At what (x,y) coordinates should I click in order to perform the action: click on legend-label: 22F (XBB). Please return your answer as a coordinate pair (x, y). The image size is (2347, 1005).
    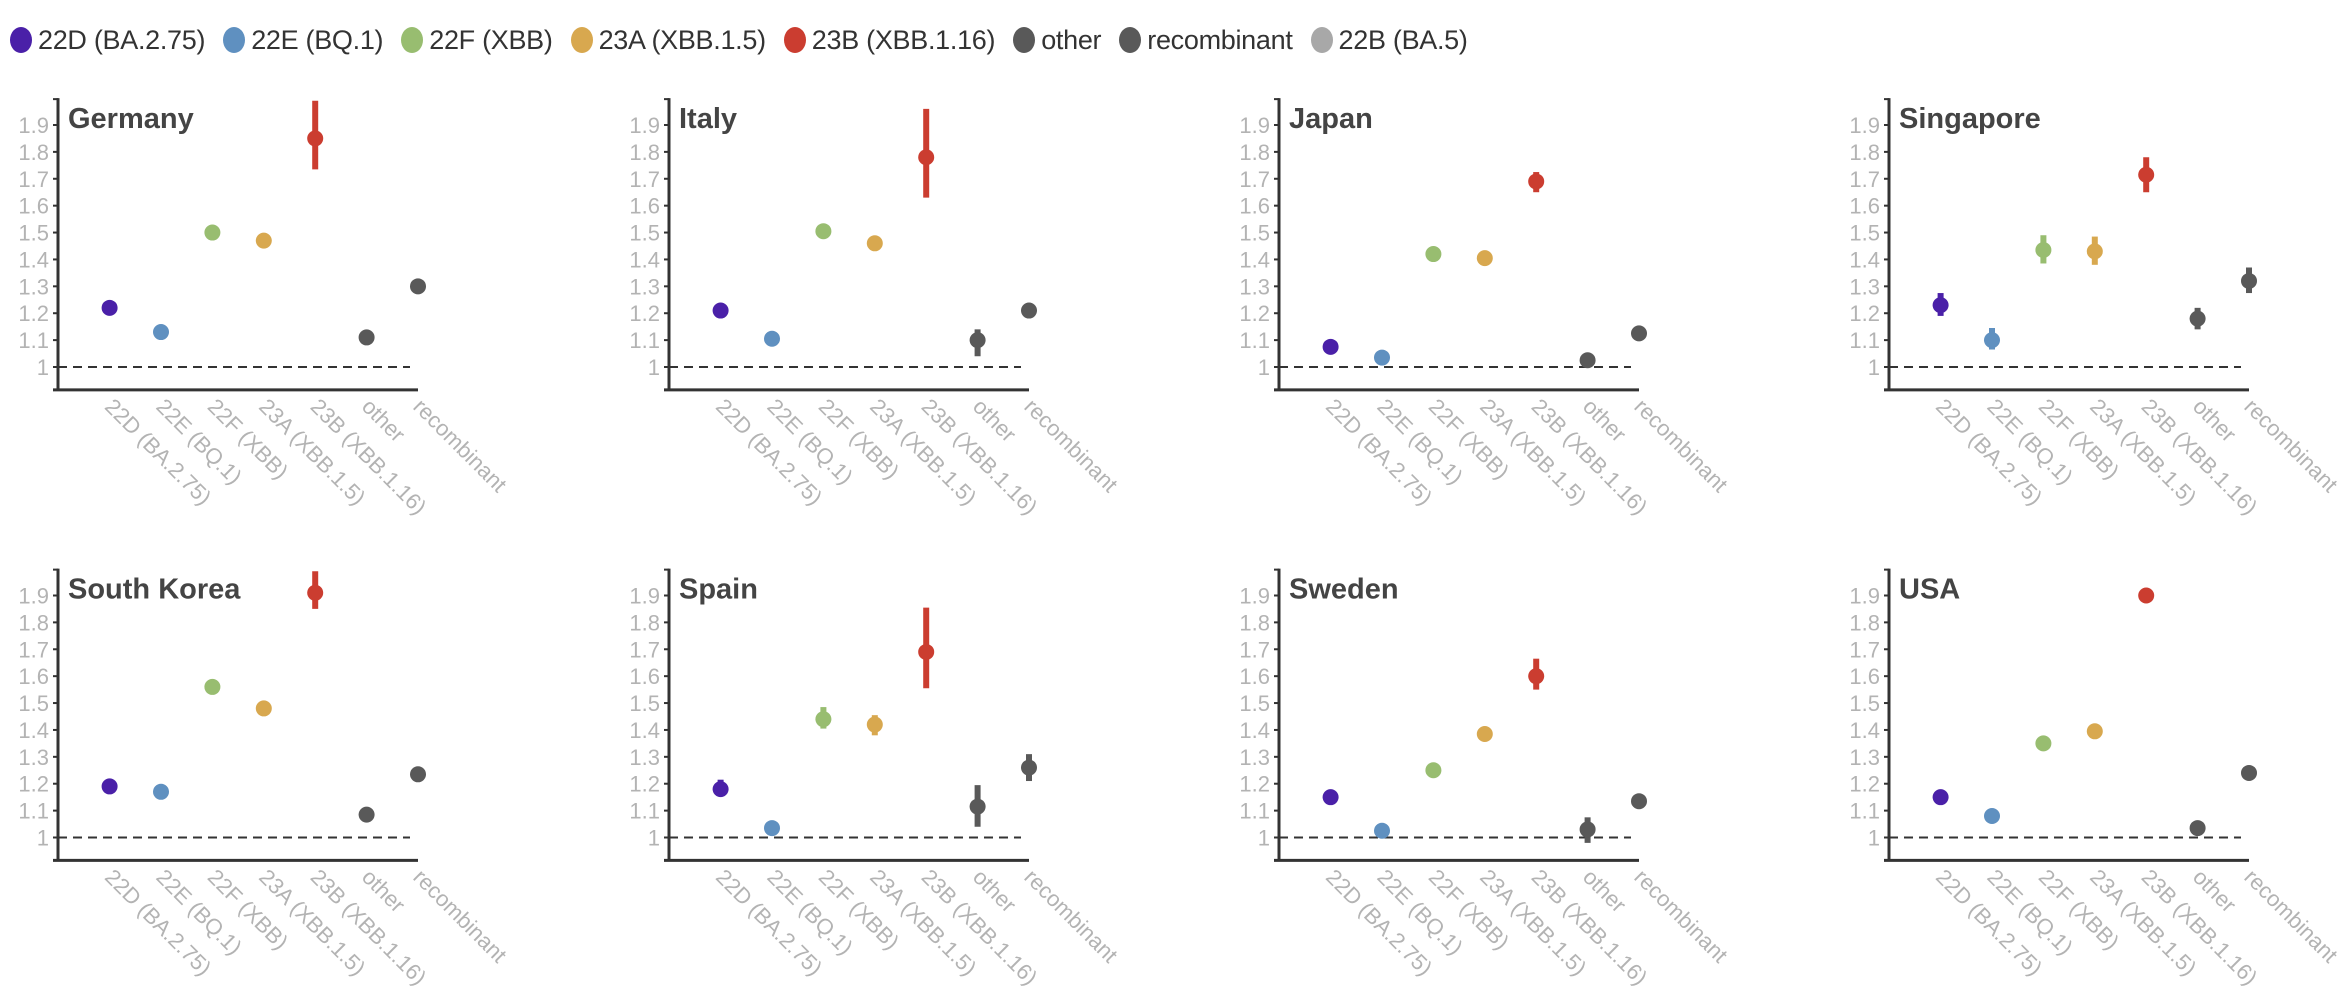
    Looking at the image, I should click on (491, 39).